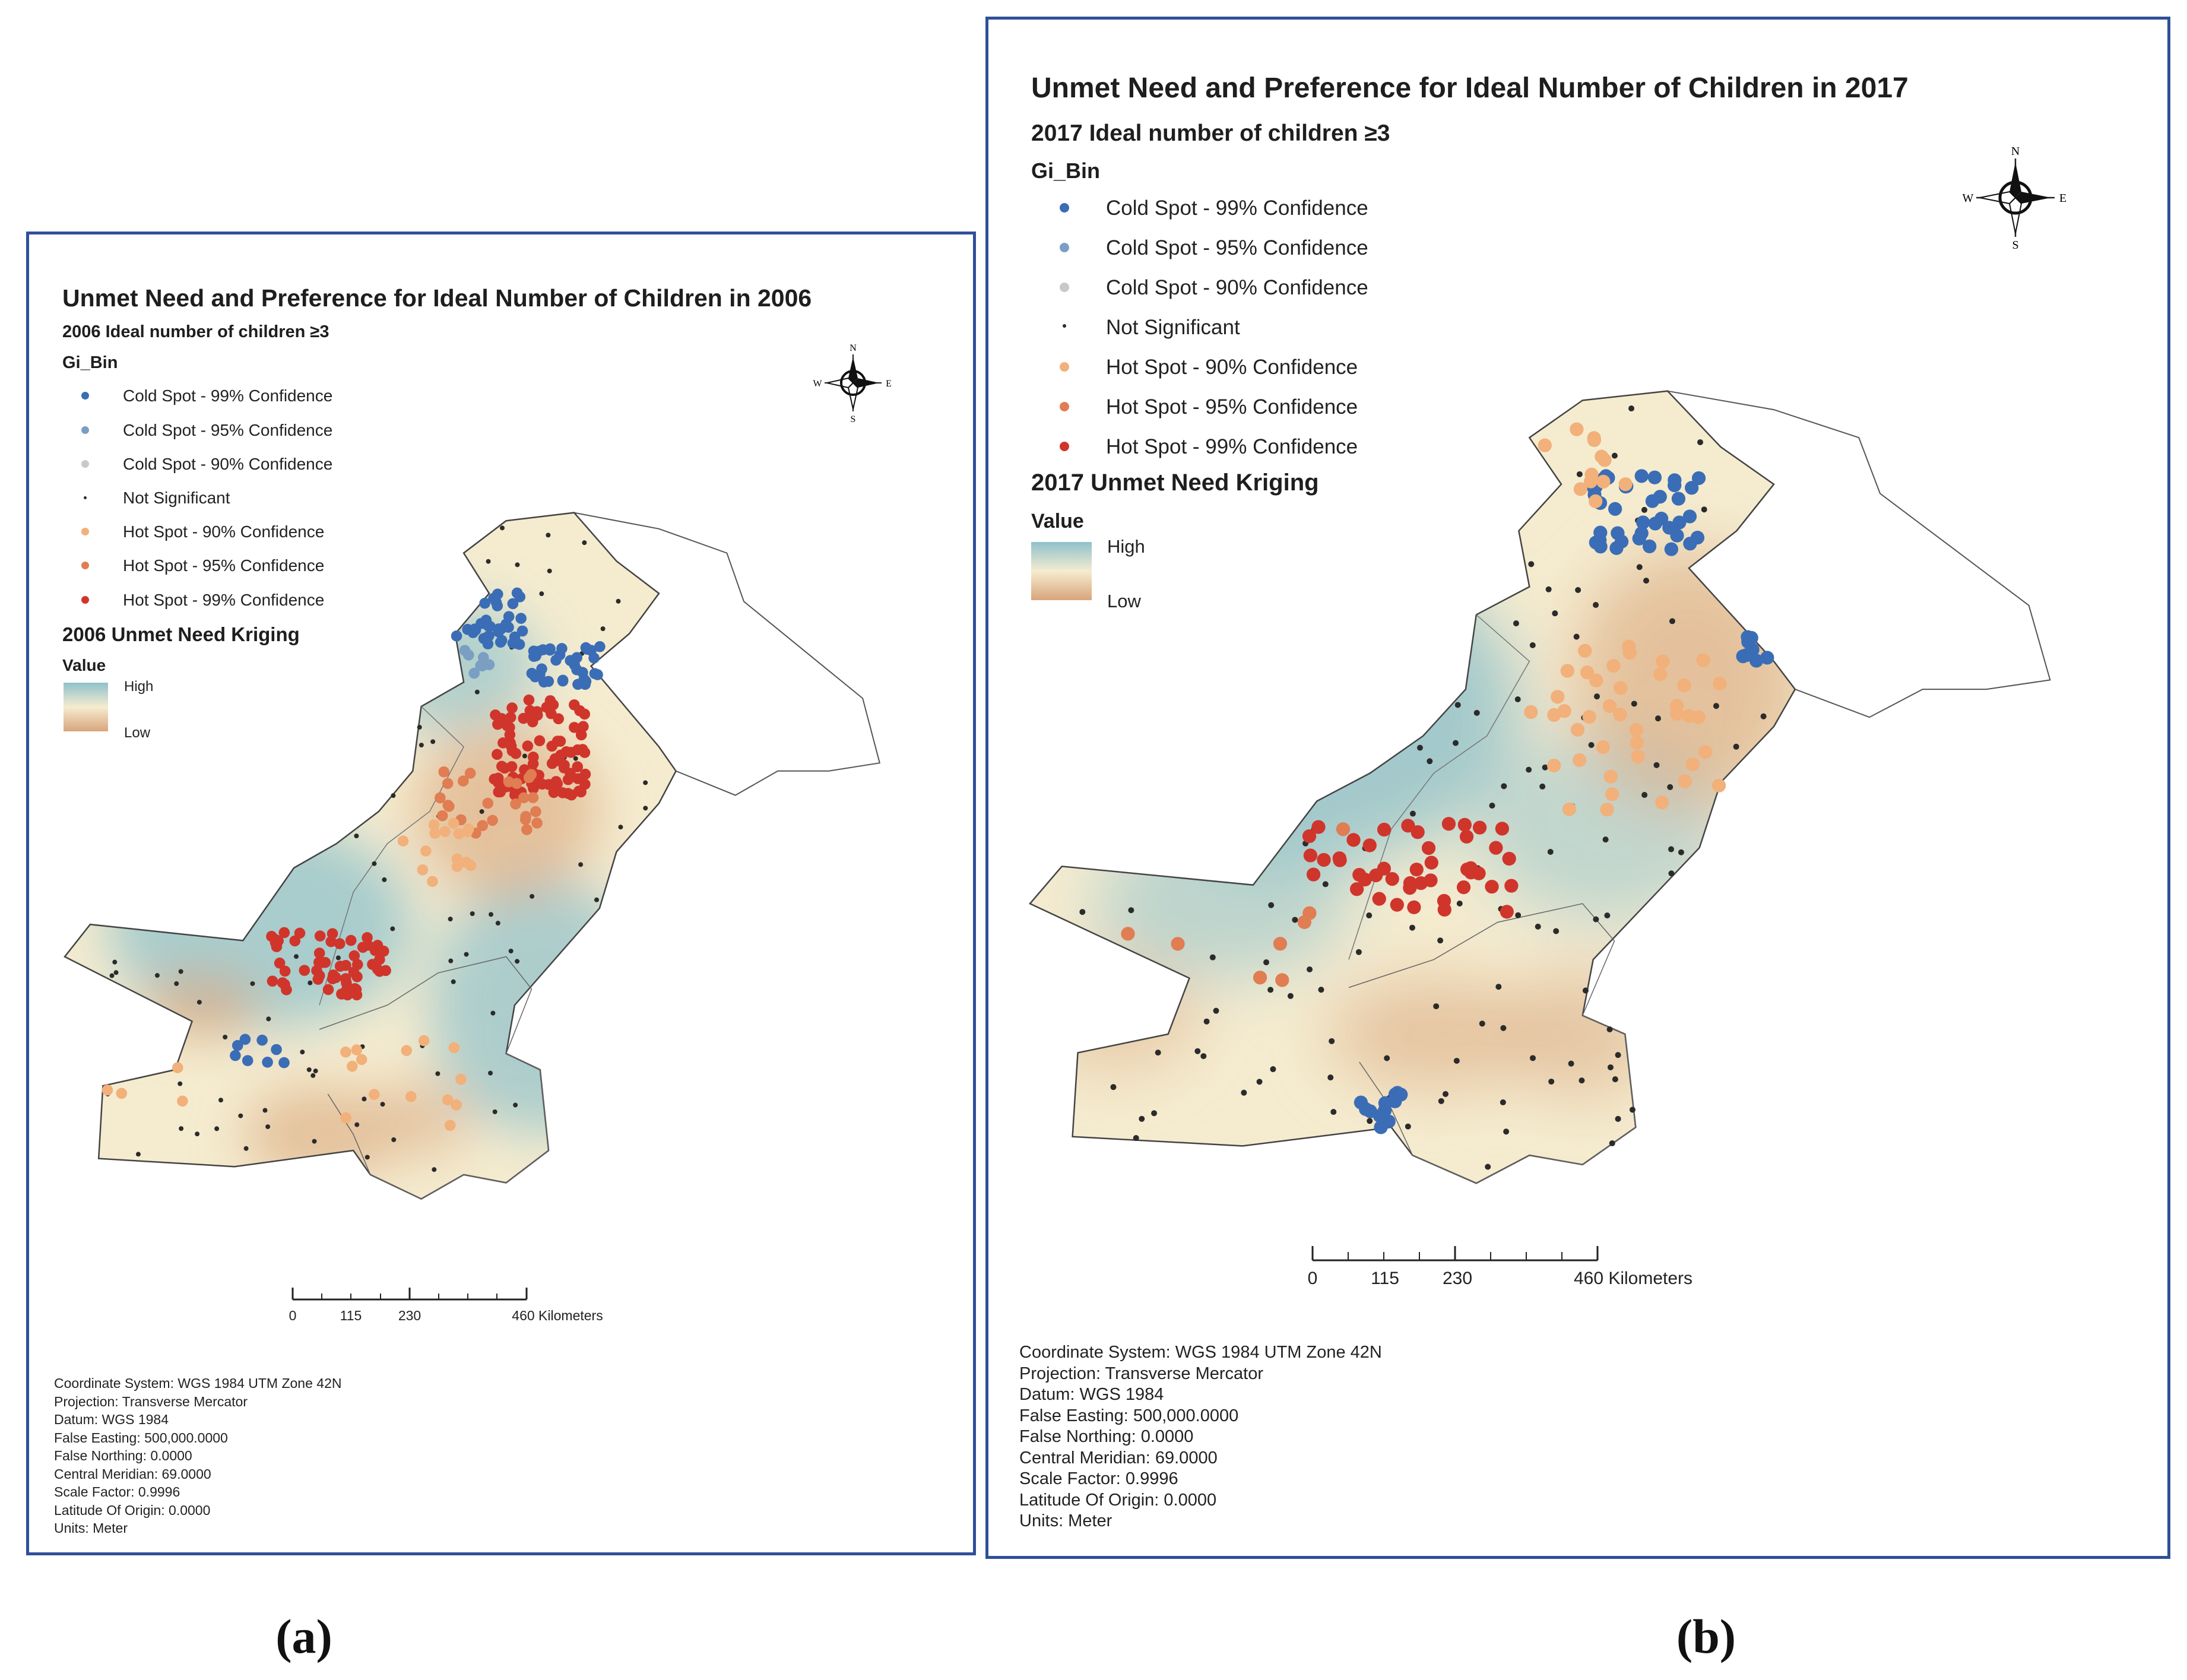  Describe the element at coordinates (228, 430) in the screenshot. I see `legend-label-cold95: Cold Spot - 95% Confidence` at that location.